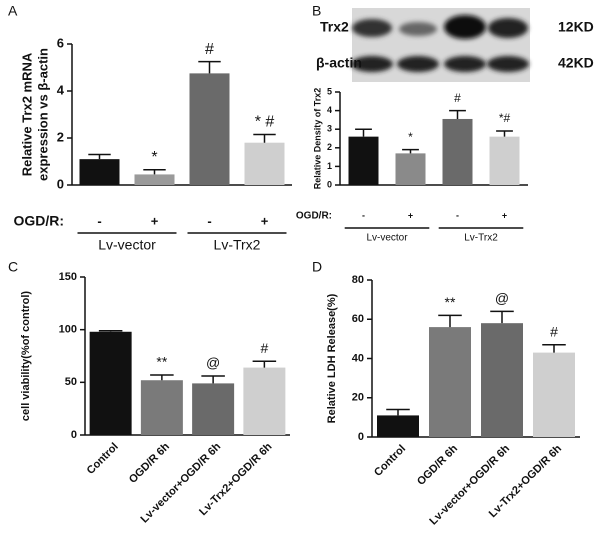 This screenshot has height=538, width=606. Describe the element at coordinates (265, 122) in the screenshot. I see `significance-label: * #` at that location.